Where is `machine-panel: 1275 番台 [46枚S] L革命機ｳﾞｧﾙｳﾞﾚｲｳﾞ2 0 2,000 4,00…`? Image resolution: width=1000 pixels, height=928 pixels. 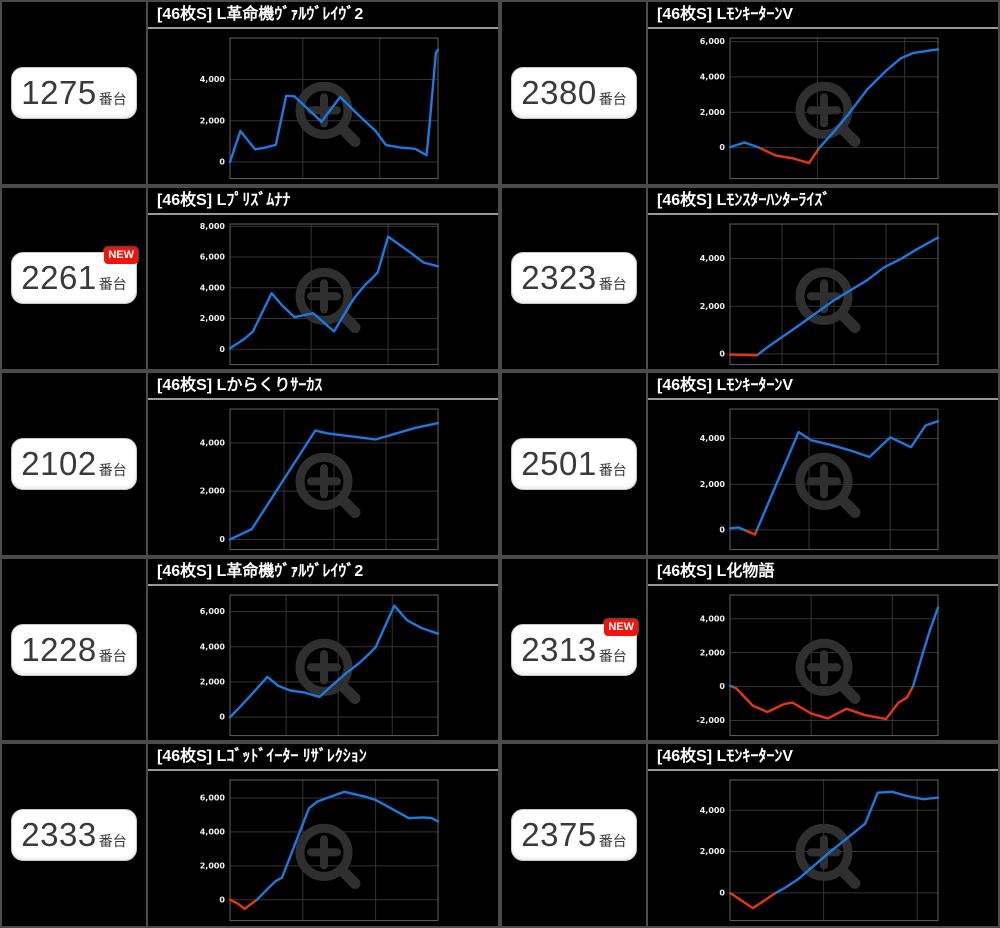 machine-panel: 1275 番台 [46枚S] L革命機ｳﾞｧﾙｳﾞﾚｲｳﾞ2 0 2,000 4,00… is located at coordinates (250, 93).